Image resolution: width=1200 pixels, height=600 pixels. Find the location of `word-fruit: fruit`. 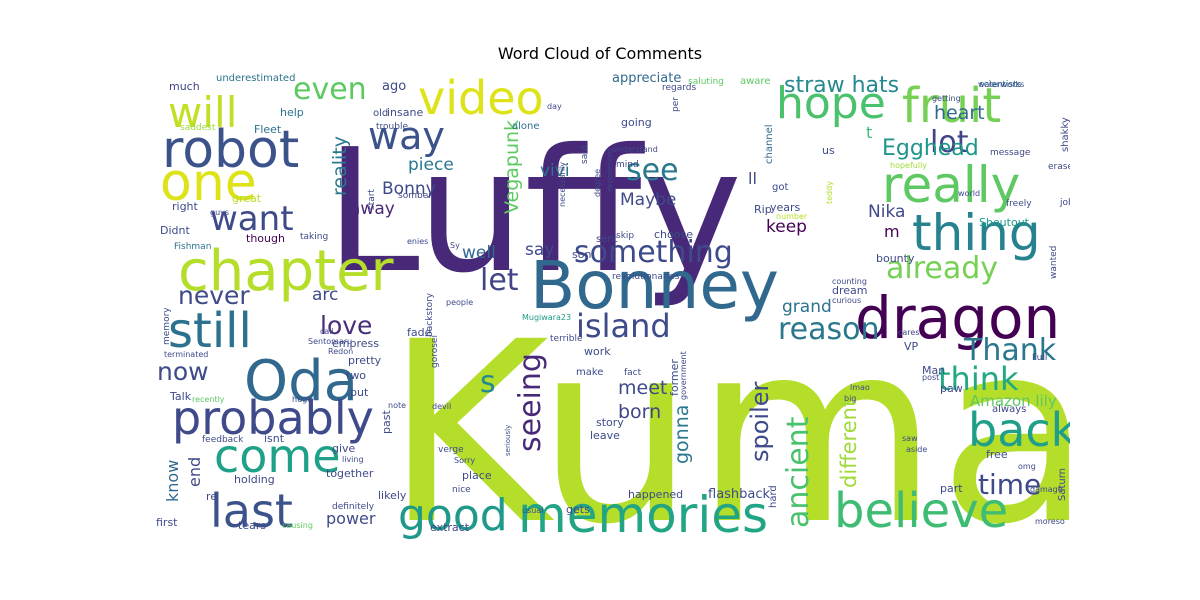

word-fruit: fruit is located at coordinates (951, 106).